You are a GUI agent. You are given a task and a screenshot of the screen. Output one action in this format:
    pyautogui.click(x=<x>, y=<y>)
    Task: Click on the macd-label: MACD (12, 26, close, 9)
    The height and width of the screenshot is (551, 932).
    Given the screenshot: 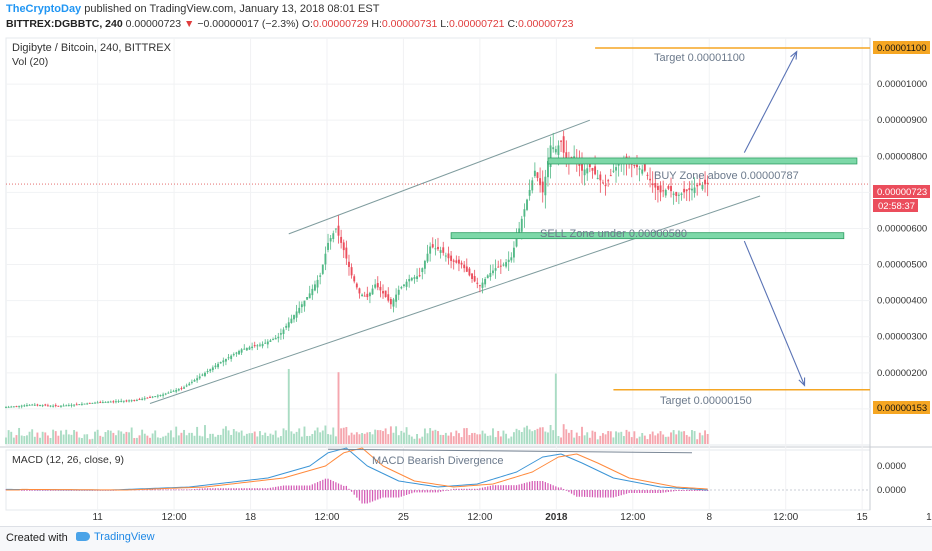 What is the action you would take?
    pyautogui.click(x=68, y=460)
    